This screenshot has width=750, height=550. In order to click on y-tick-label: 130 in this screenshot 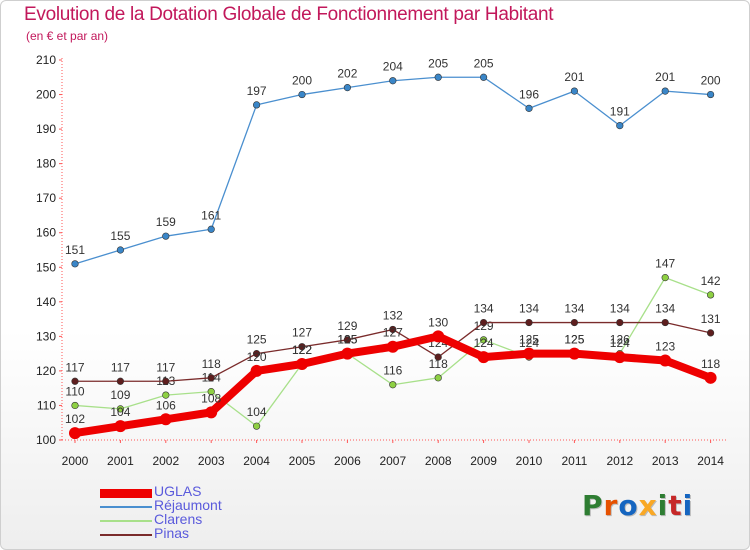, I will do `click(46, 336)`.